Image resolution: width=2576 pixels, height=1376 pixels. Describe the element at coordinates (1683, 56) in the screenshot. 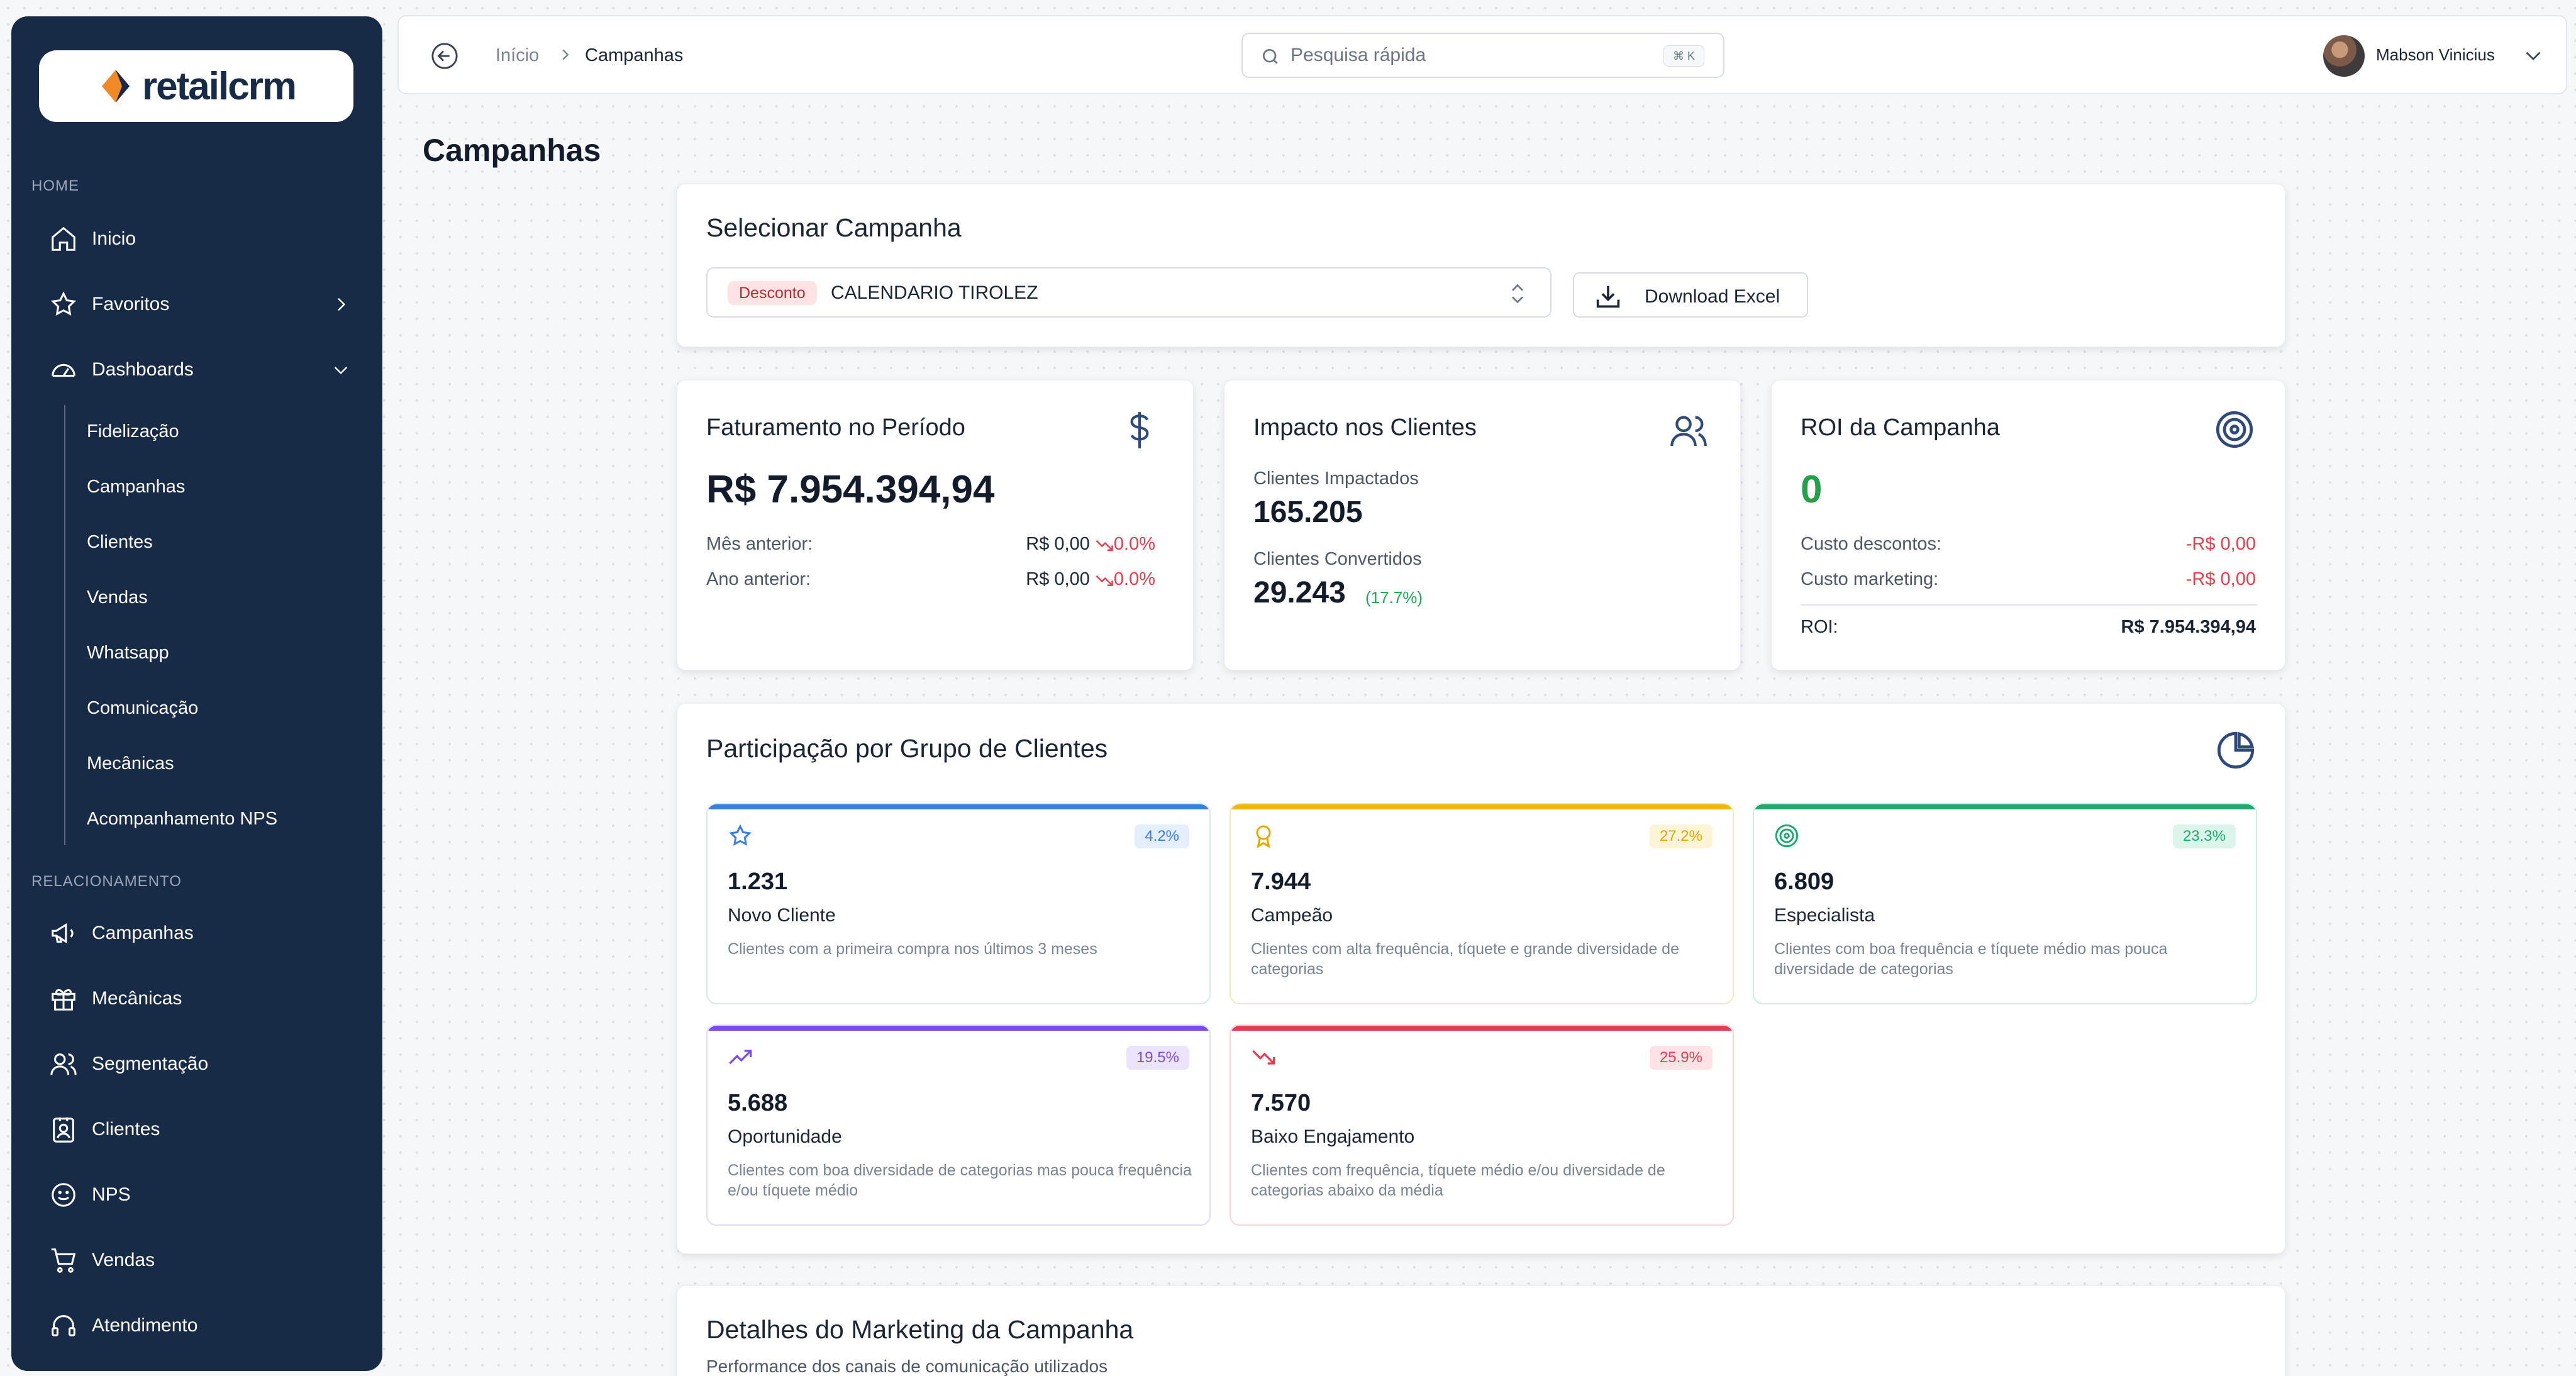

I see `shortcut-hint: ⌘ K` at that location.